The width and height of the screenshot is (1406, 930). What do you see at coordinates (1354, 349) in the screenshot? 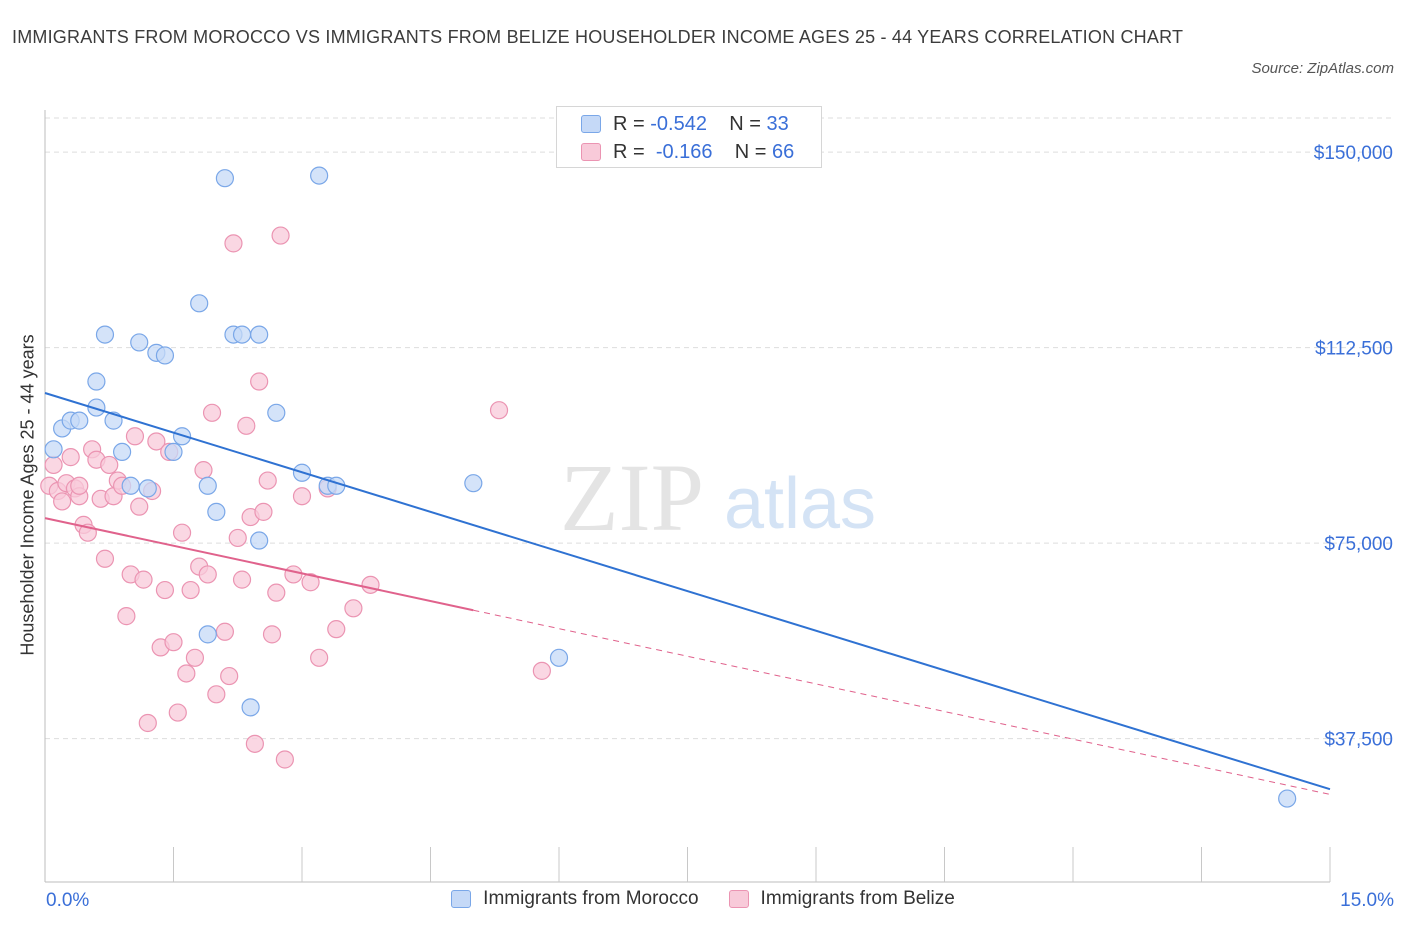
I see `y-tick-label: $112,500` at bounding box center [1354, 349].